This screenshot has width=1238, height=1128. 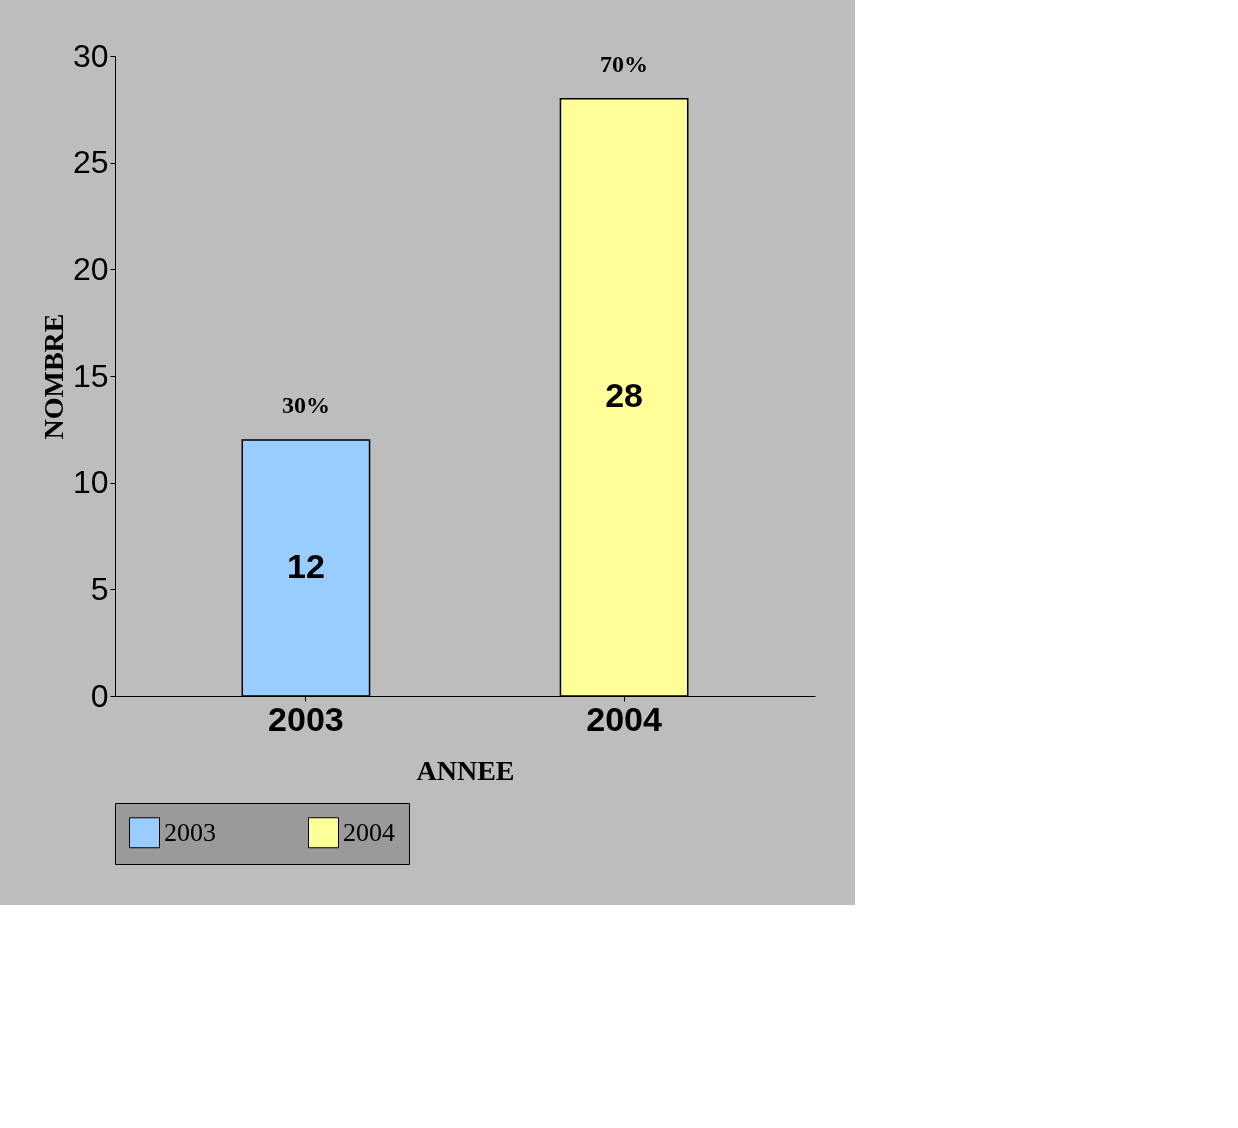 I want to click on y-tick-label: 30, so click(x=90, y=55).